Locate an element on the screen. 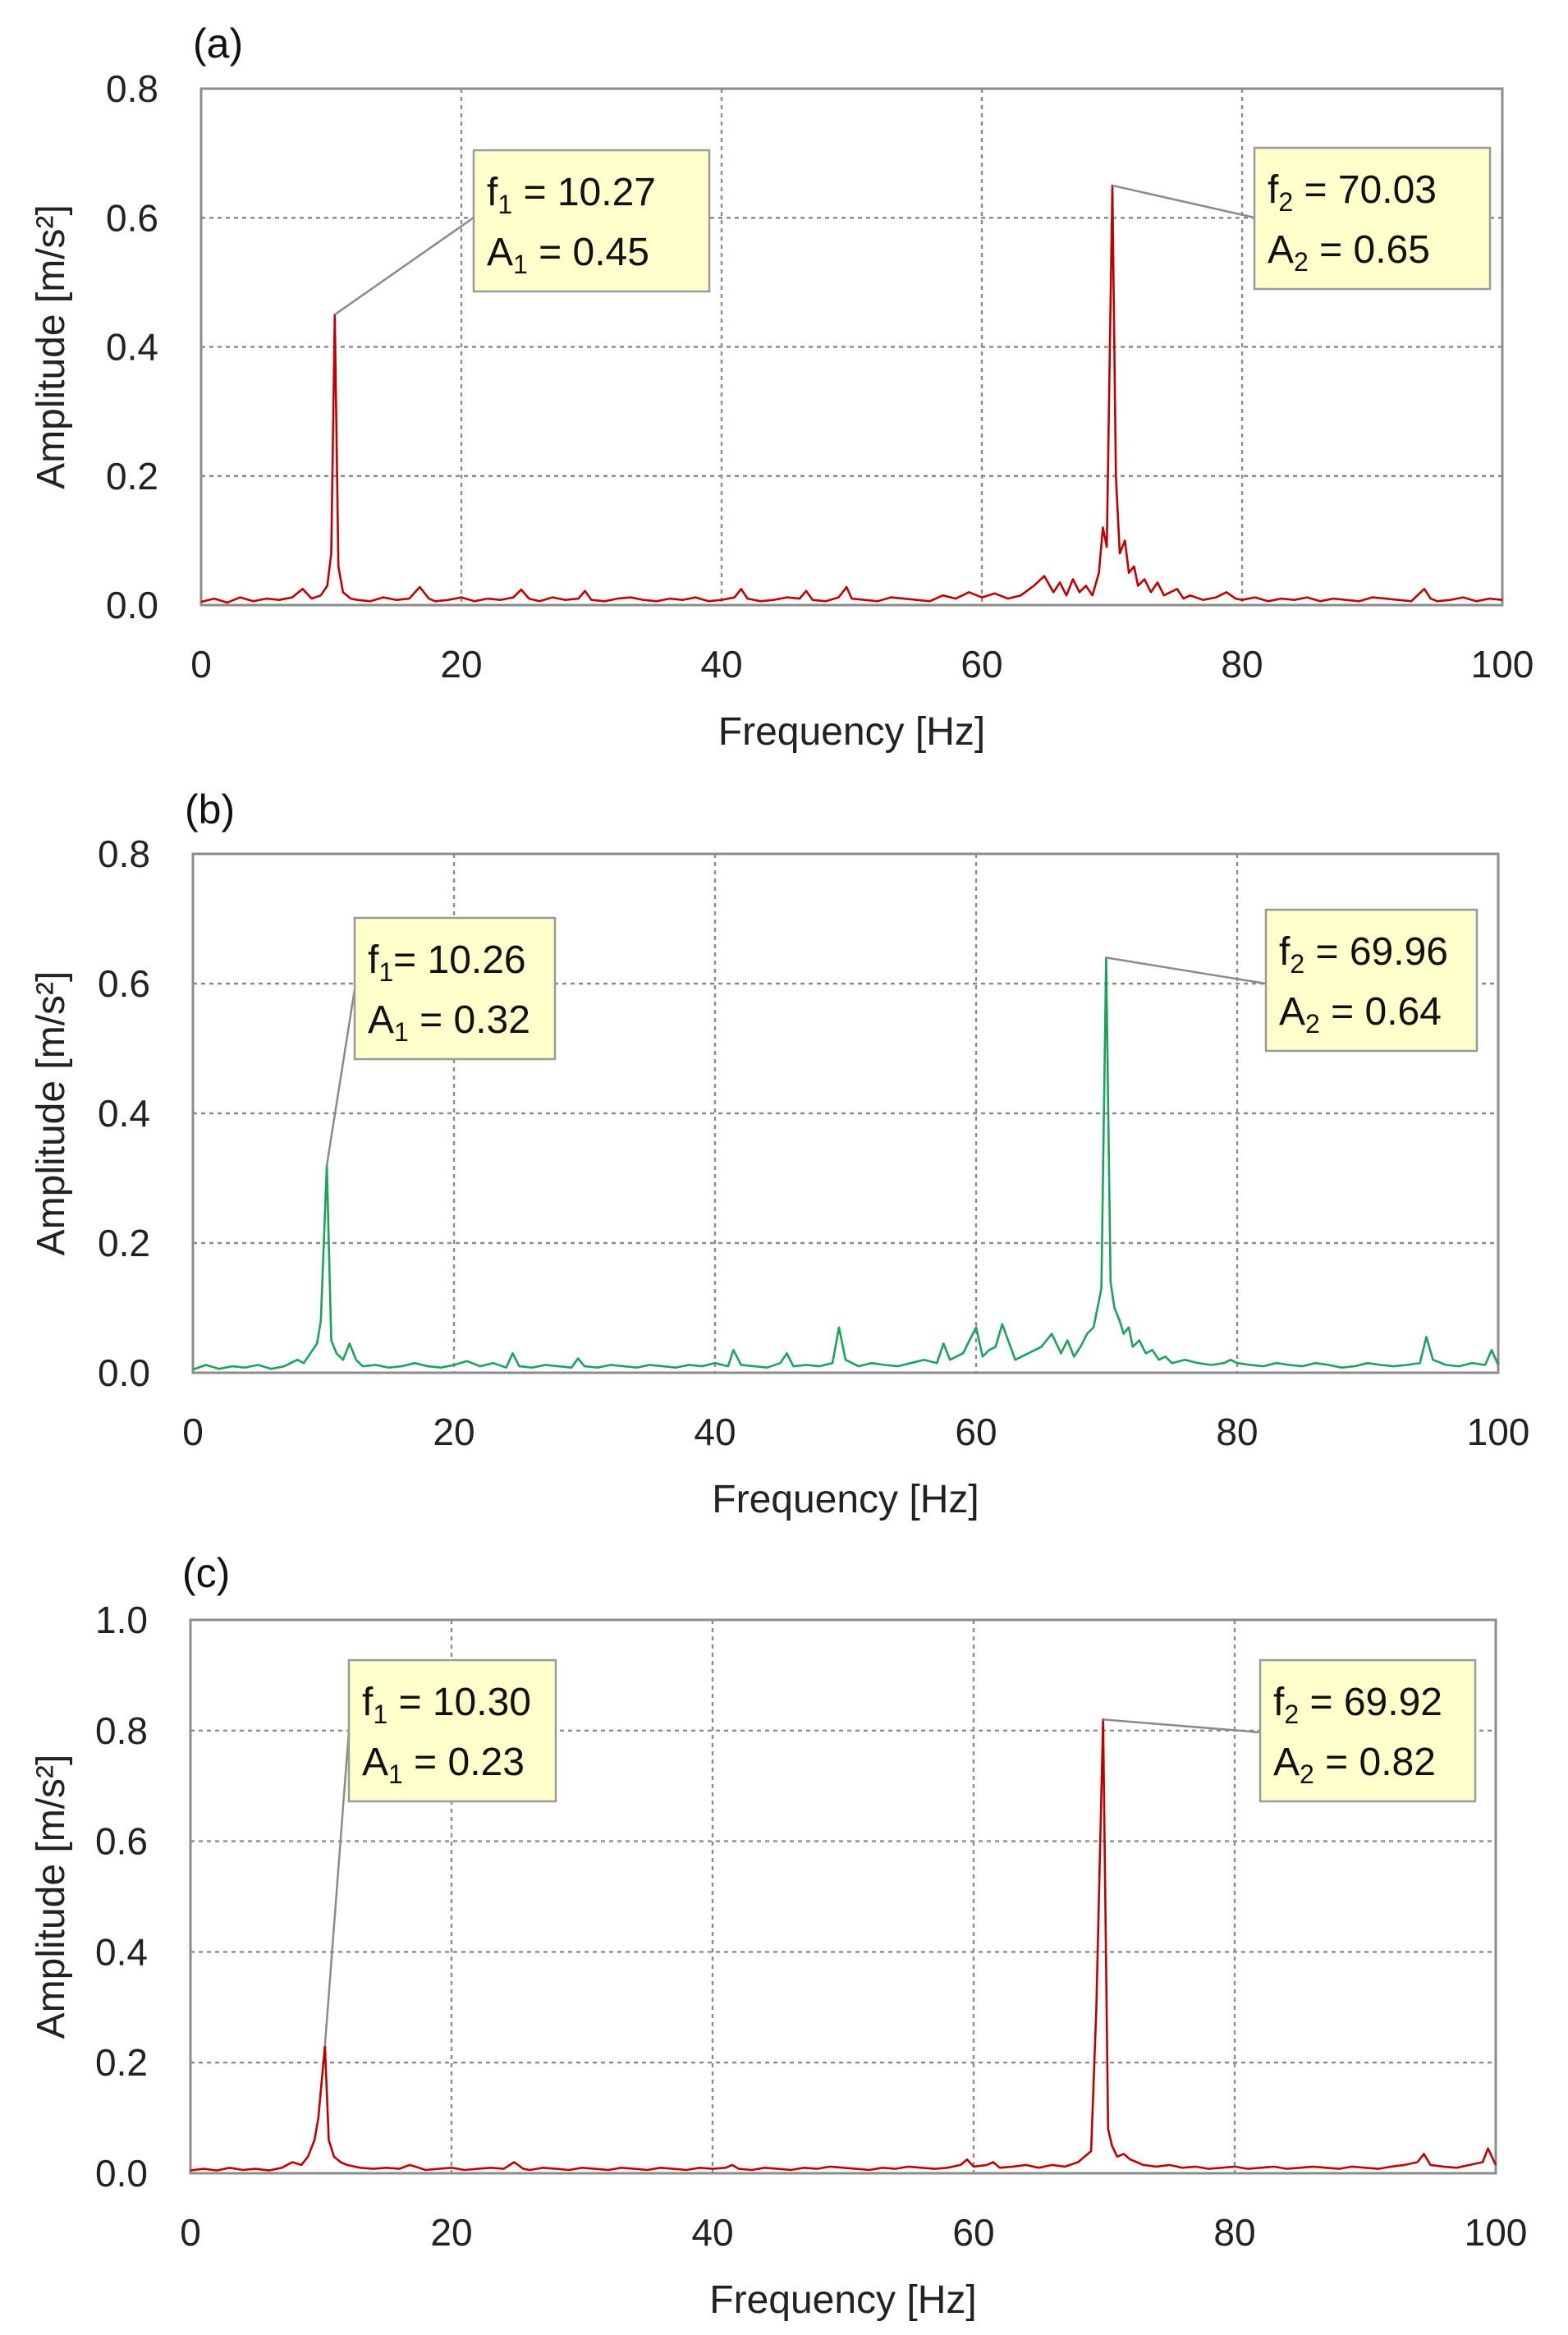 The width and height of the screenshot is (1568, 2335). frequency-value: = 69.92 is located at coordinates (1370, 1702).